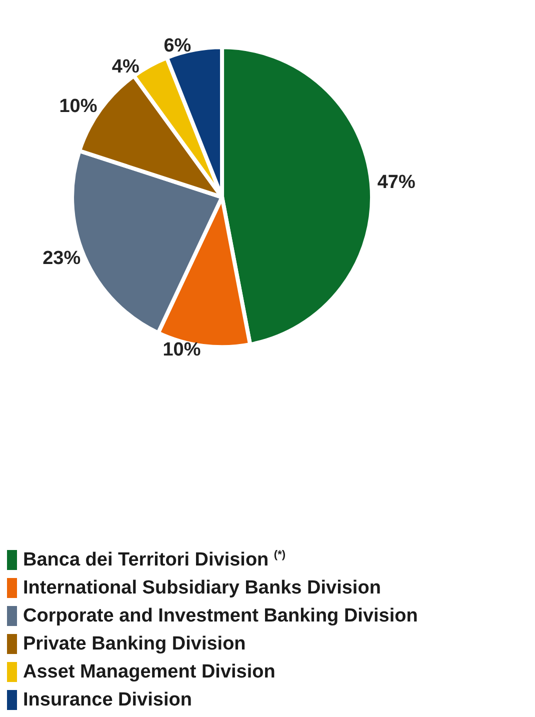 This screenshot has width=535, height=717. Describe the element at coordinates (178, 45) in the screenshot. I see `data-label: 6%` at that location.